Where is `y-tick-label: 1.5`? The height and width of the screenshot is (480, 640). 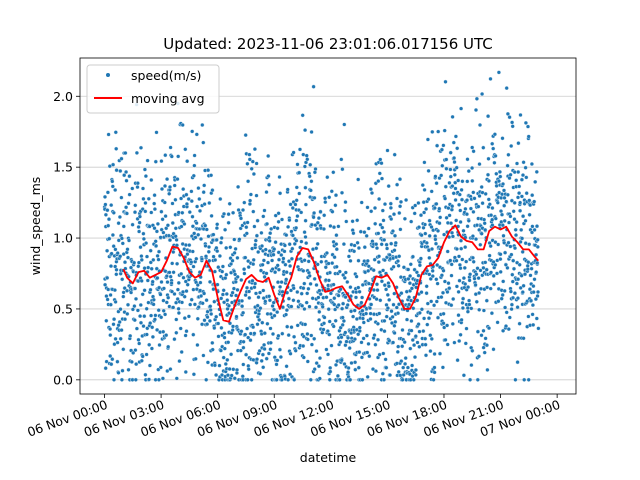
y-tick-label: 1.5 is located at coordinates (63, 167).